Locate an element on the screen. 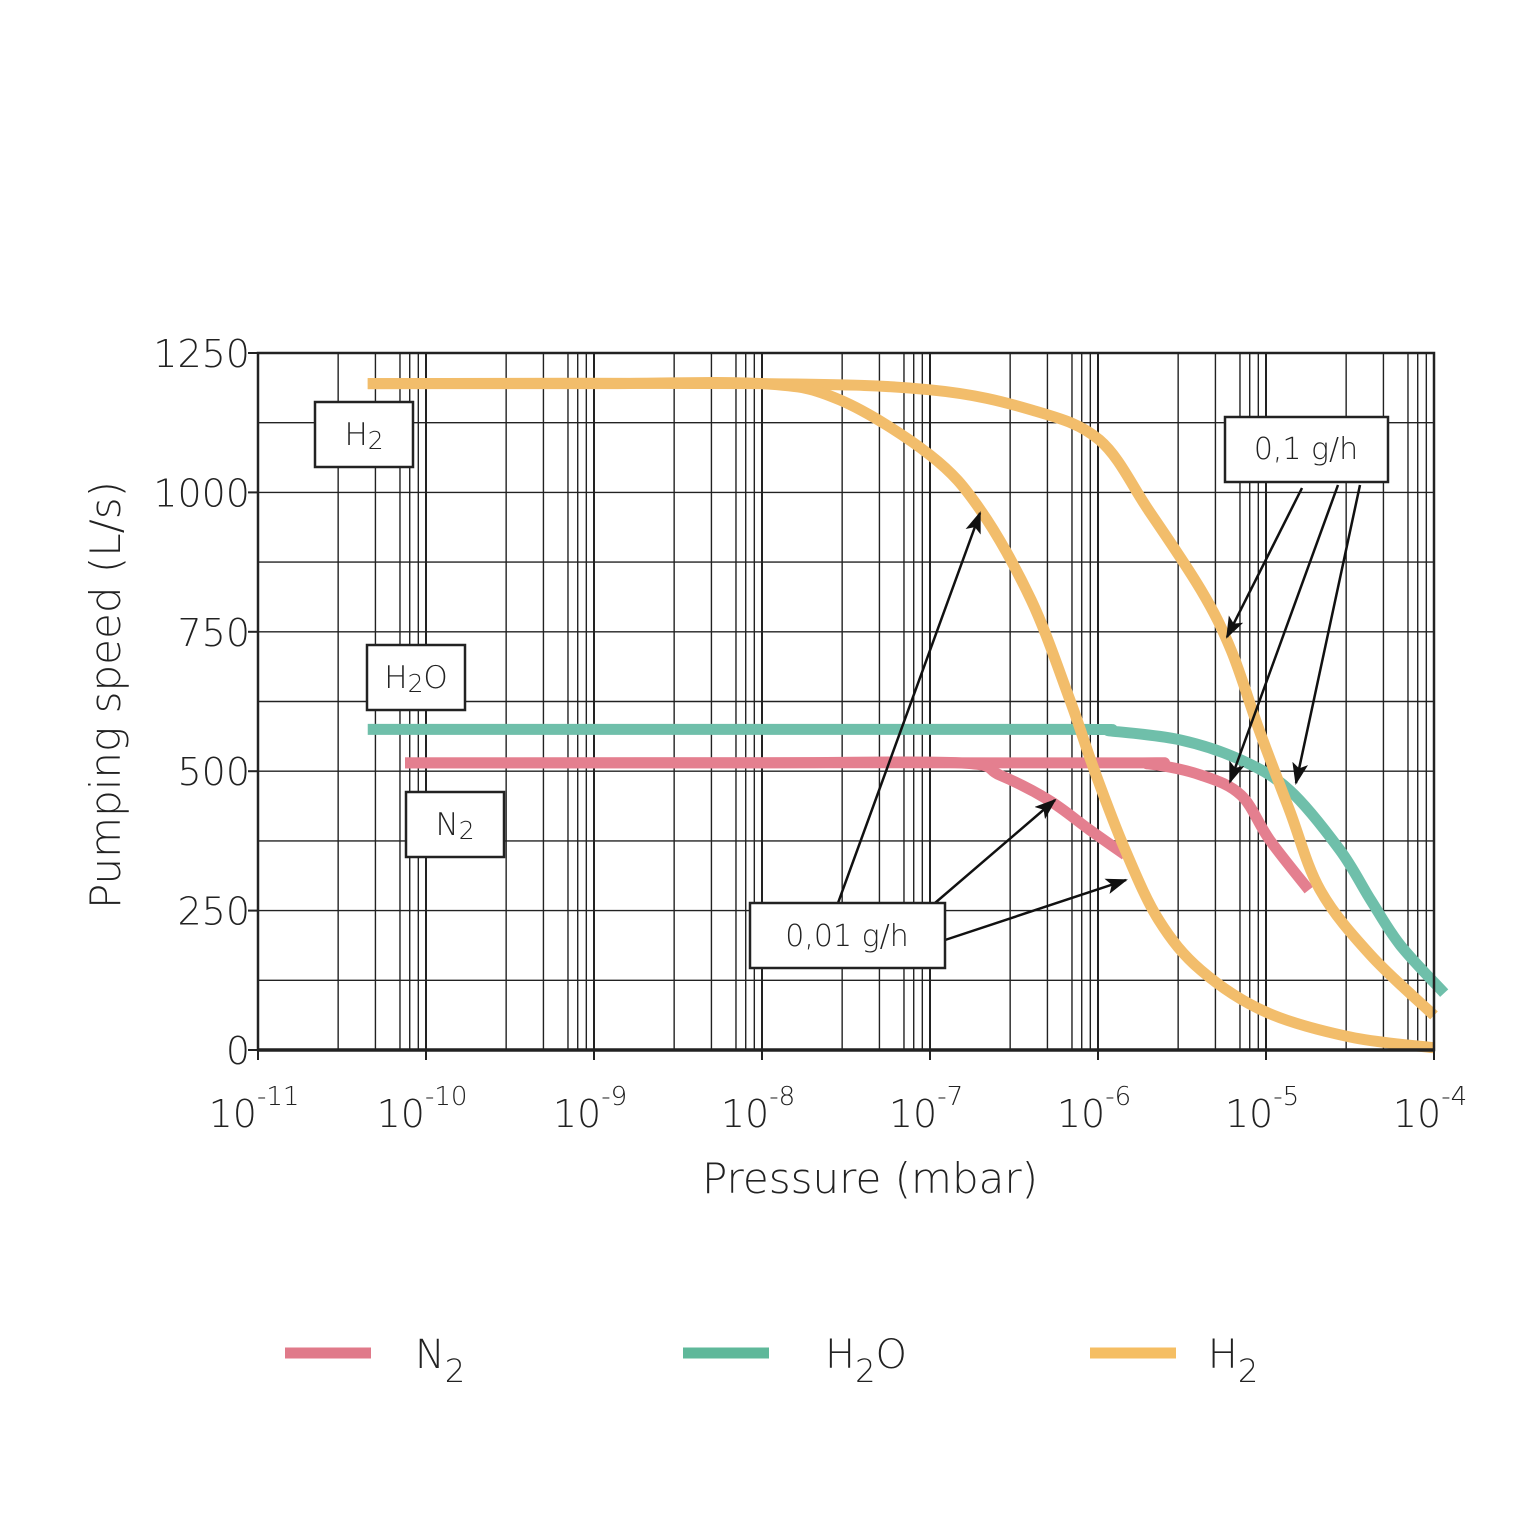 The height and width of the screenshot is (1536, 1536). x-tick-exponent: -11 is located at coordinates (278, 1097).